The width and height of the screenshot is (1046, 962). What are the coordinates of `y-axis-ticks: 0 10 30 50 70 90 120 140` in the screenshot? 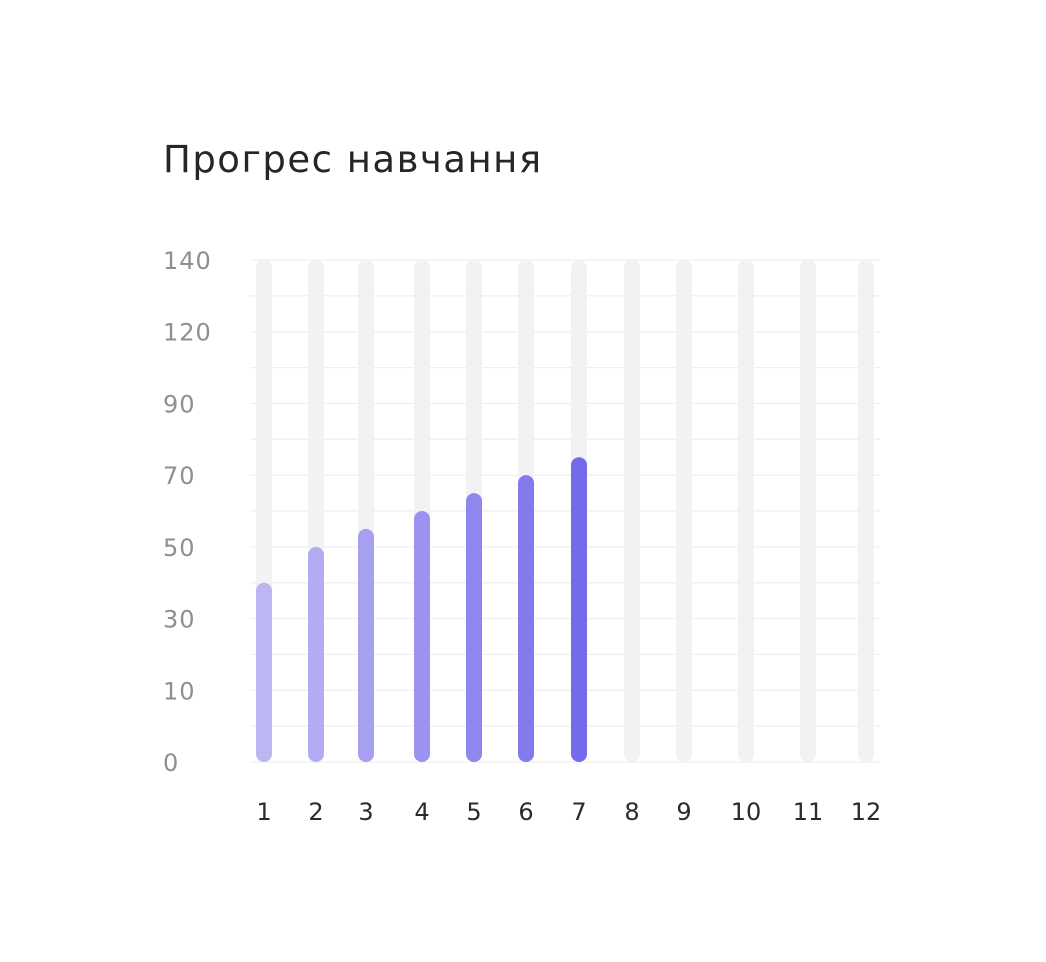 It's located at (187, 512).